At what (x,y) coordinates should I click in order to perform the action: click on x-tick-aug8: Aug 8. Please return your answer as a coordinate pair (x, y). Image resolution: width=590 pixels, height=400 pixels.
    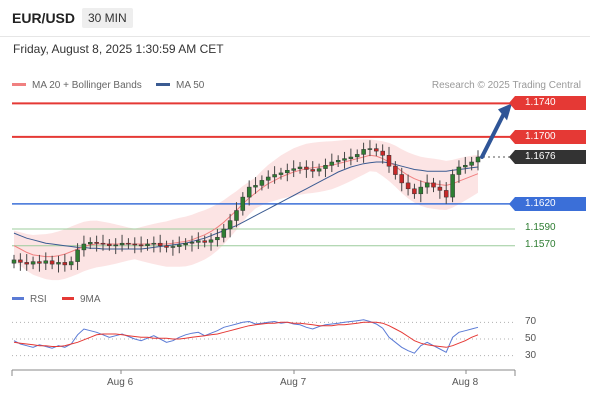
    Looking at the image, I should click on (465, 382).